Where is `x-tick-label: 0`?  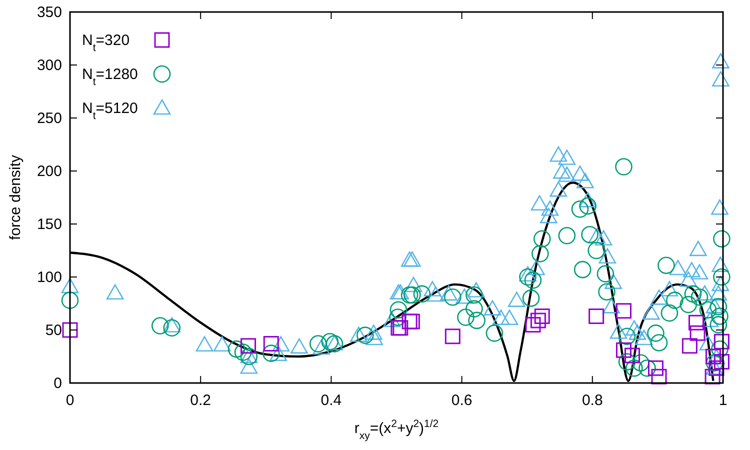 x-tick-label: 0 is located at coordinates (70, 400).